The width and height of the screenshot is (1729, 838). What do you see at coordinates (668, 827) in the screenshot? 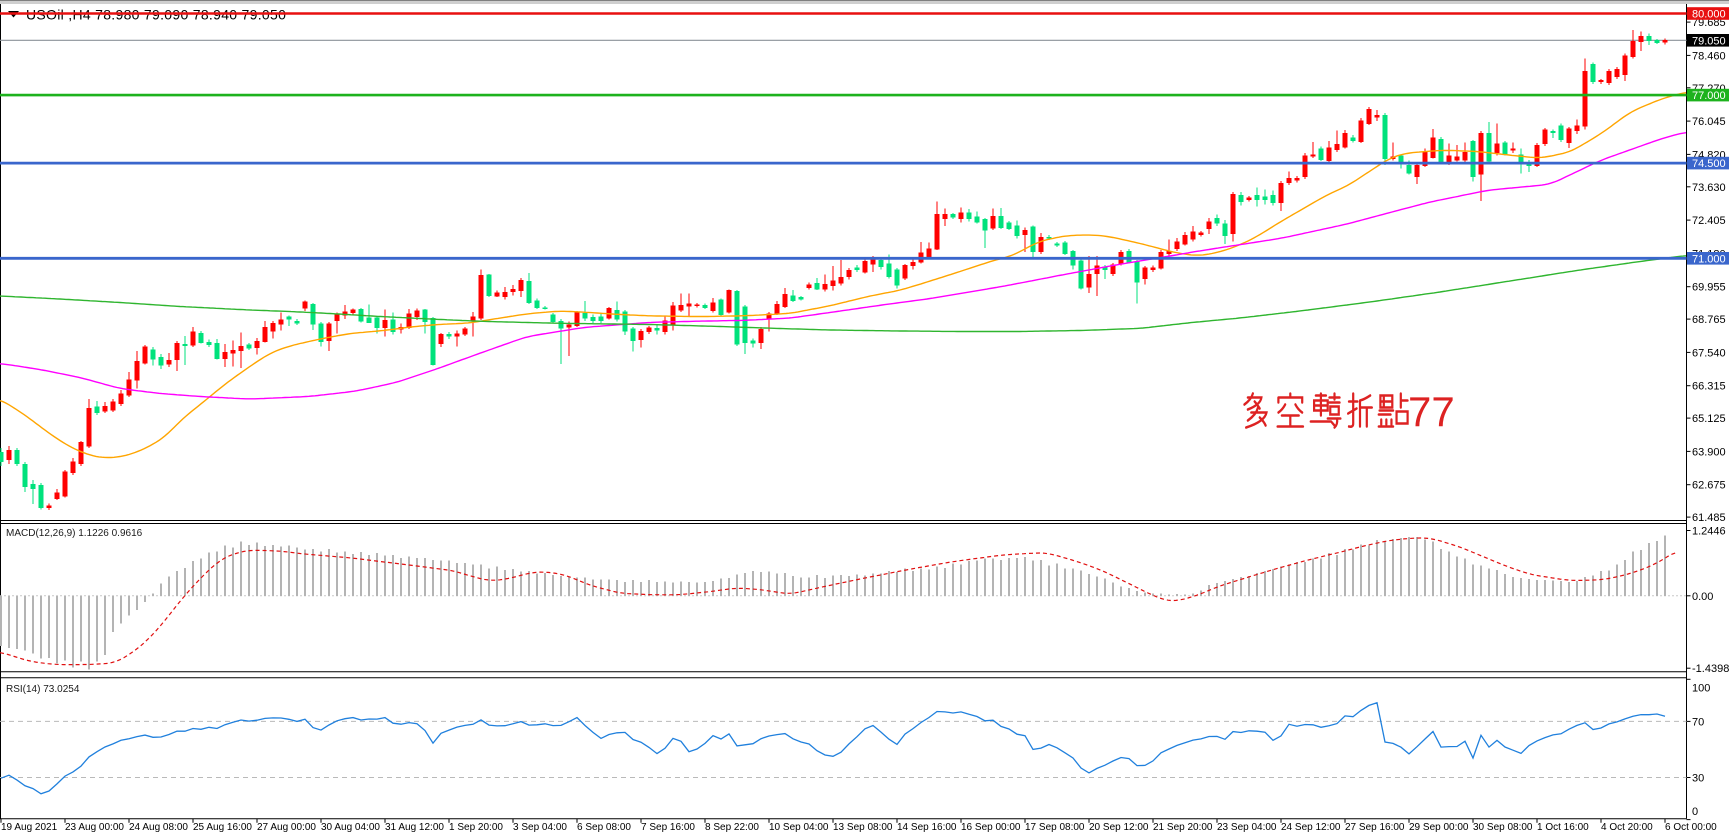
I see `svg-text: 7 Sep 16:00` at bounding box center [668, 827].